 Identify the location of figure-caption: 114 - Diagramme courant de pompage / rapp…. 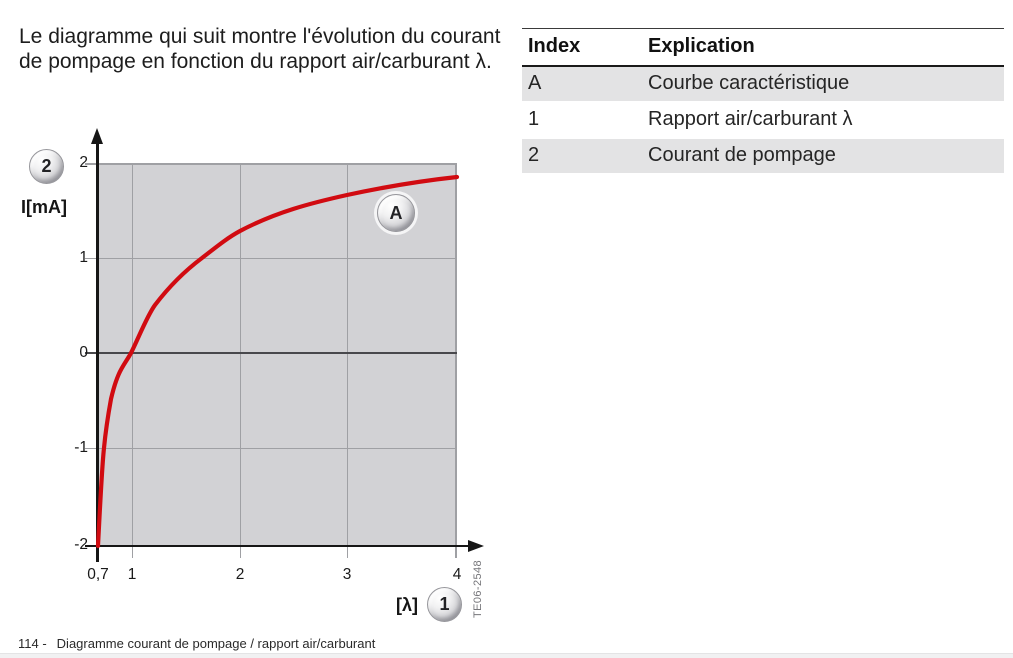
(196, 643).